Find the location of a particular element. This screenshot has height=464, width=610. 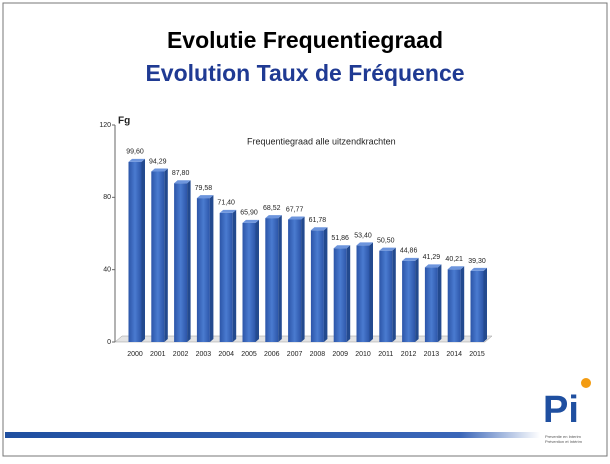

x-tick-label: 2008 is located at coordinates (318, 354).